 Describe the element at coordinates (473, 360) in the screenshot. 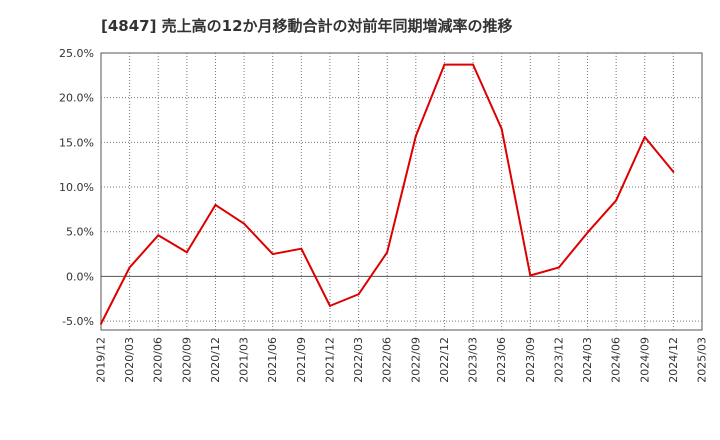

I see `x-tick-label: 2023/03` at that location.